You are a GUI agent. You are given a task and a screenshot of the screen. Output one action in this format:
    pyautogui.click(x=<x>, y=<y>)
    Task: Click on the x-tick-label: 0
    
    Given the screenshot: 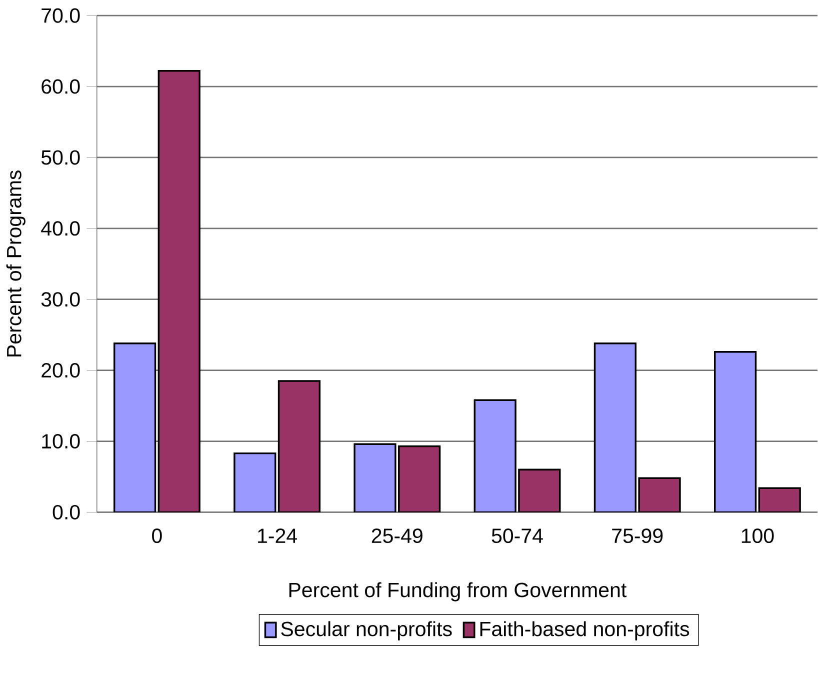 What is the action you would take?
    pyautogui.click(x=157, y=535)
    